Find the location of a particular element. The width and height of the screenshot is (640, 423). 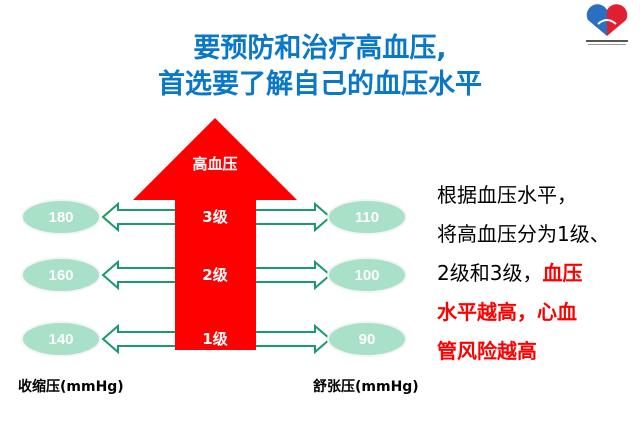

side-line-3: 2级和3级，血压 is located at coordinates (523, 273).